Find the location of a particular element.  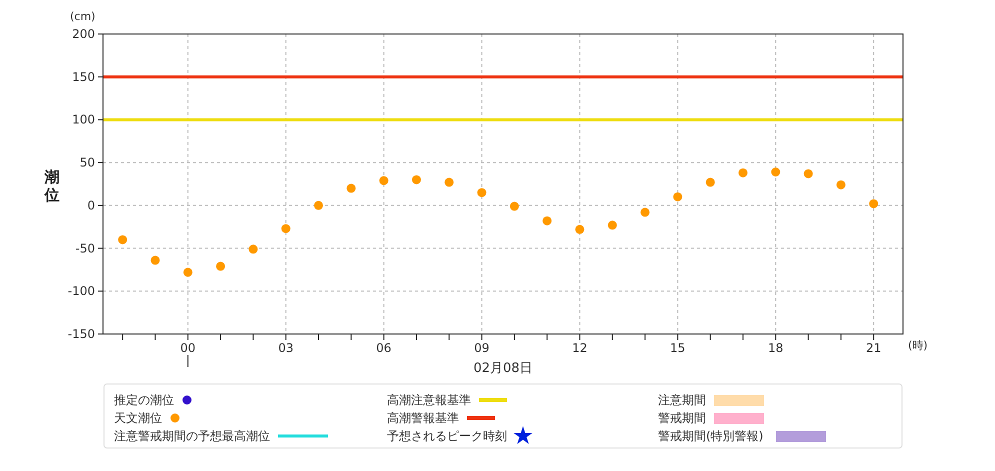

y-tick-label: -100 is located at coordinates (81, 291).